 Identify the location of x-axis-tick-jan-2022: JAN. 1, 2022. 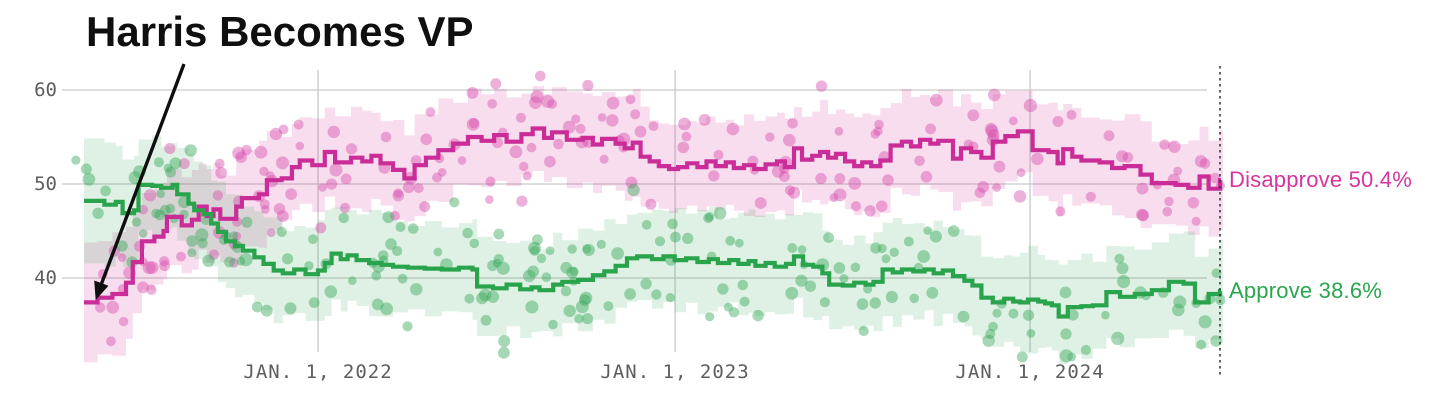
(318, 372).